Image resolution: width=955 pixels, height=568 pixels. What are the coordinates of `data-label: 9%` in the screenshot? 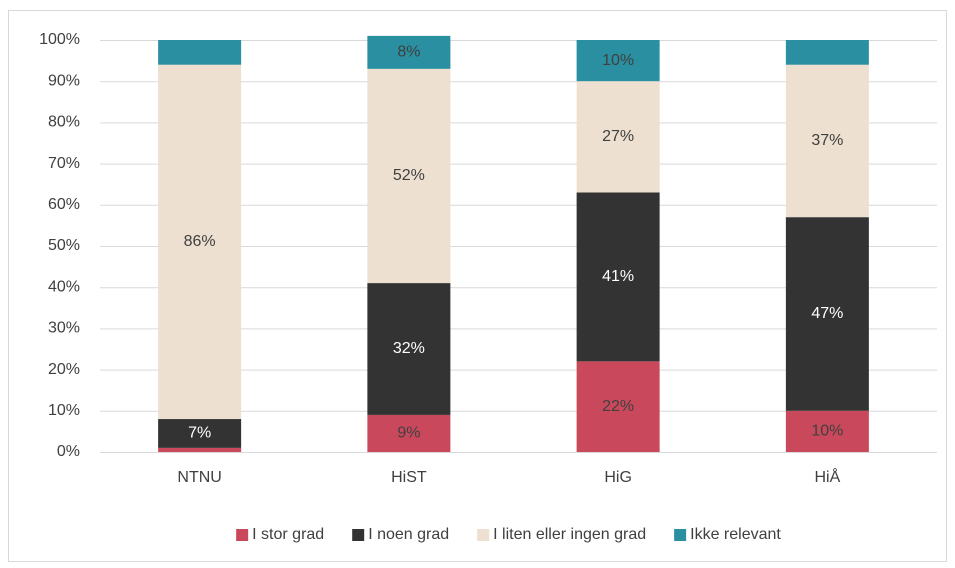 It's located at (408, 433).